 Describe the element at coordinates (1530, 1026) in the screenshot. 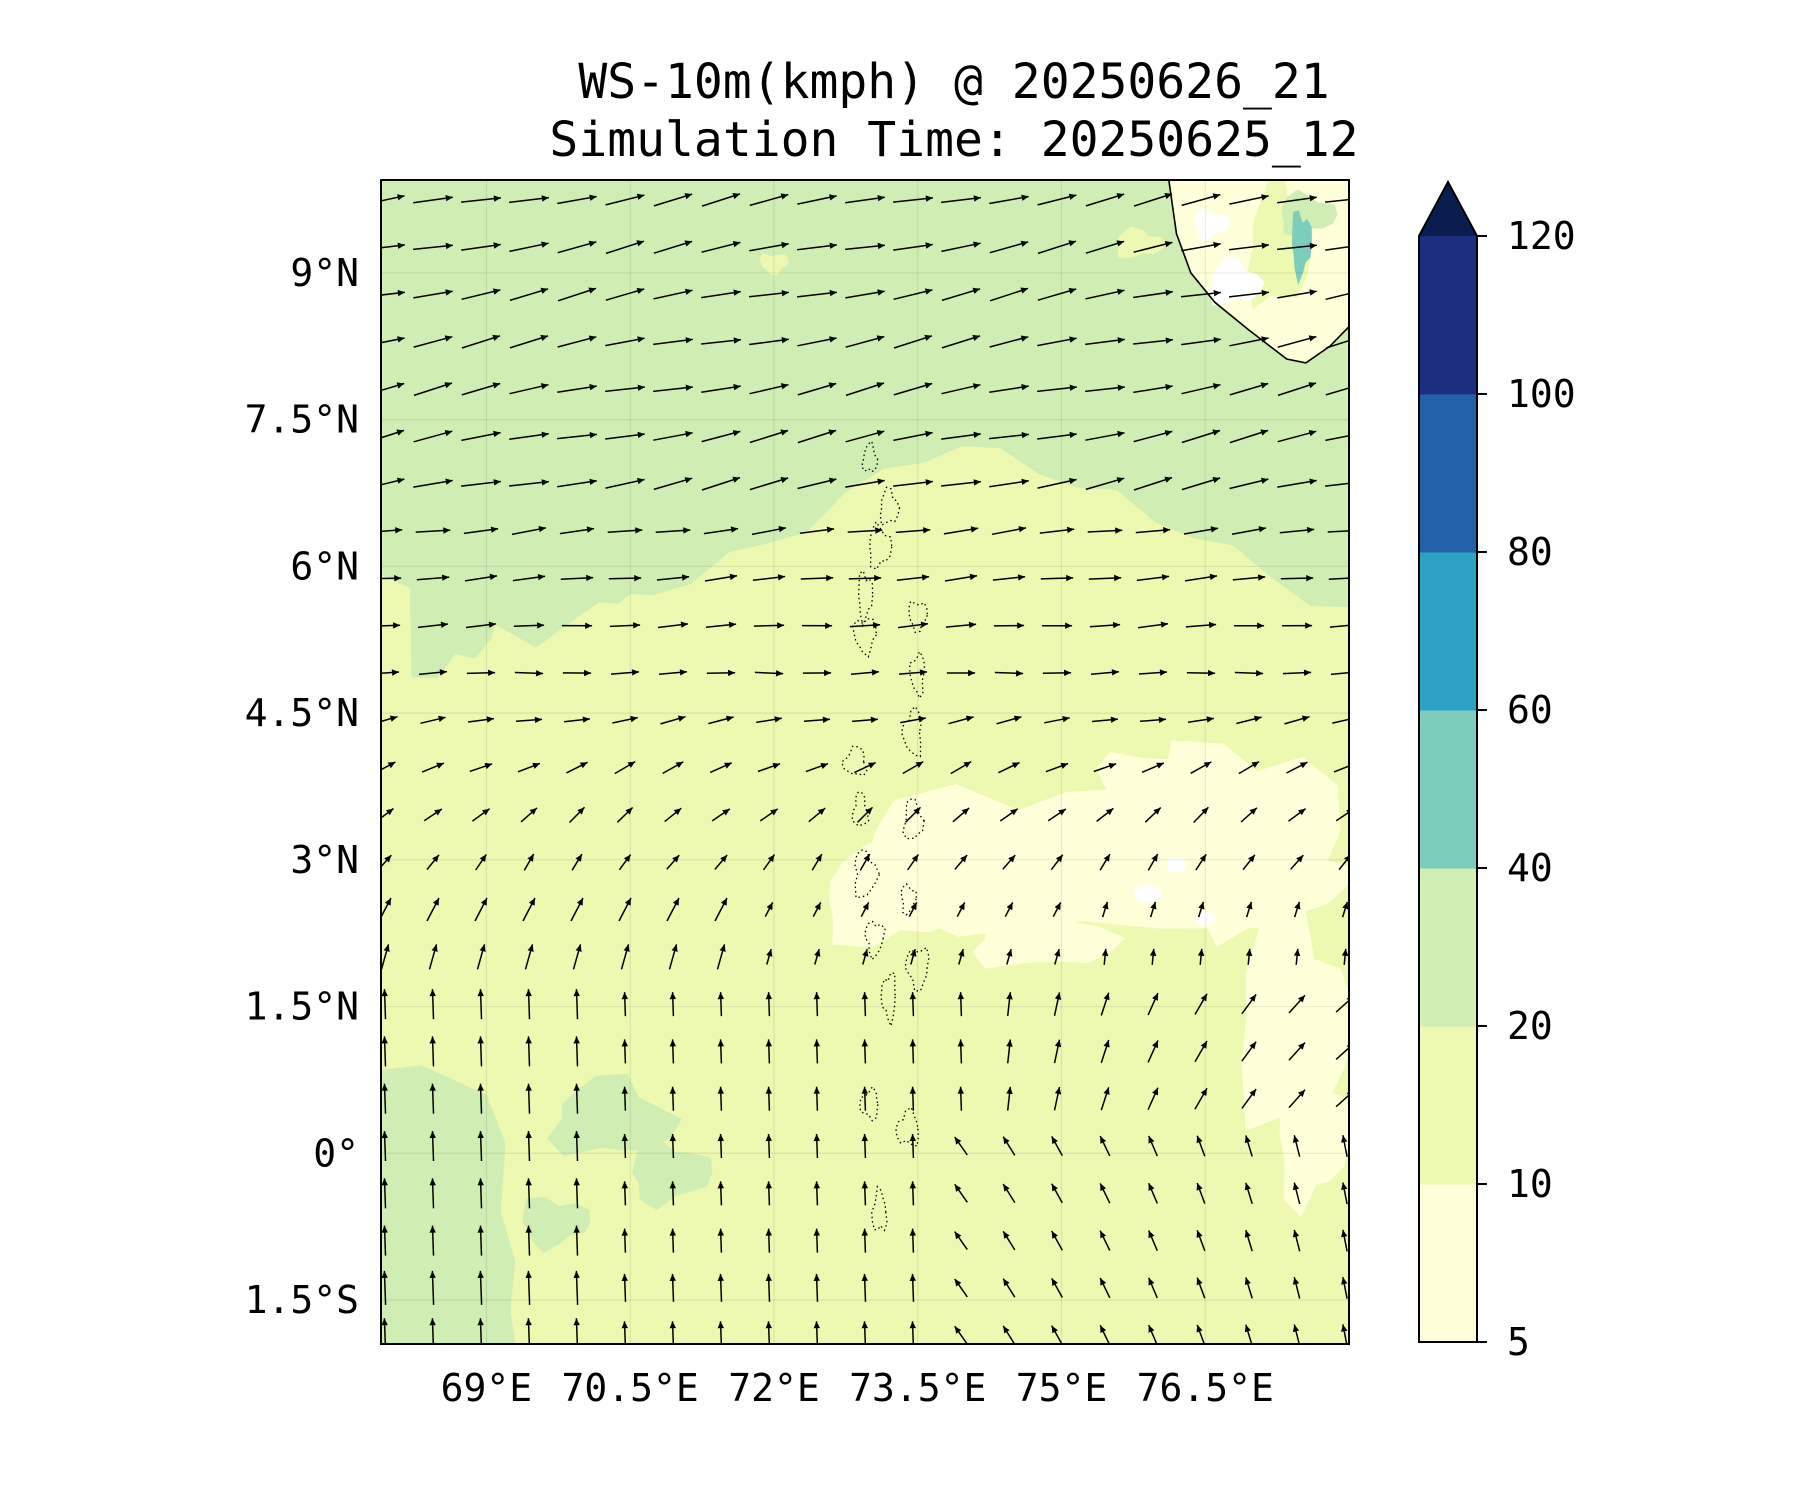

I see `colorbar-label: 20` at that location.